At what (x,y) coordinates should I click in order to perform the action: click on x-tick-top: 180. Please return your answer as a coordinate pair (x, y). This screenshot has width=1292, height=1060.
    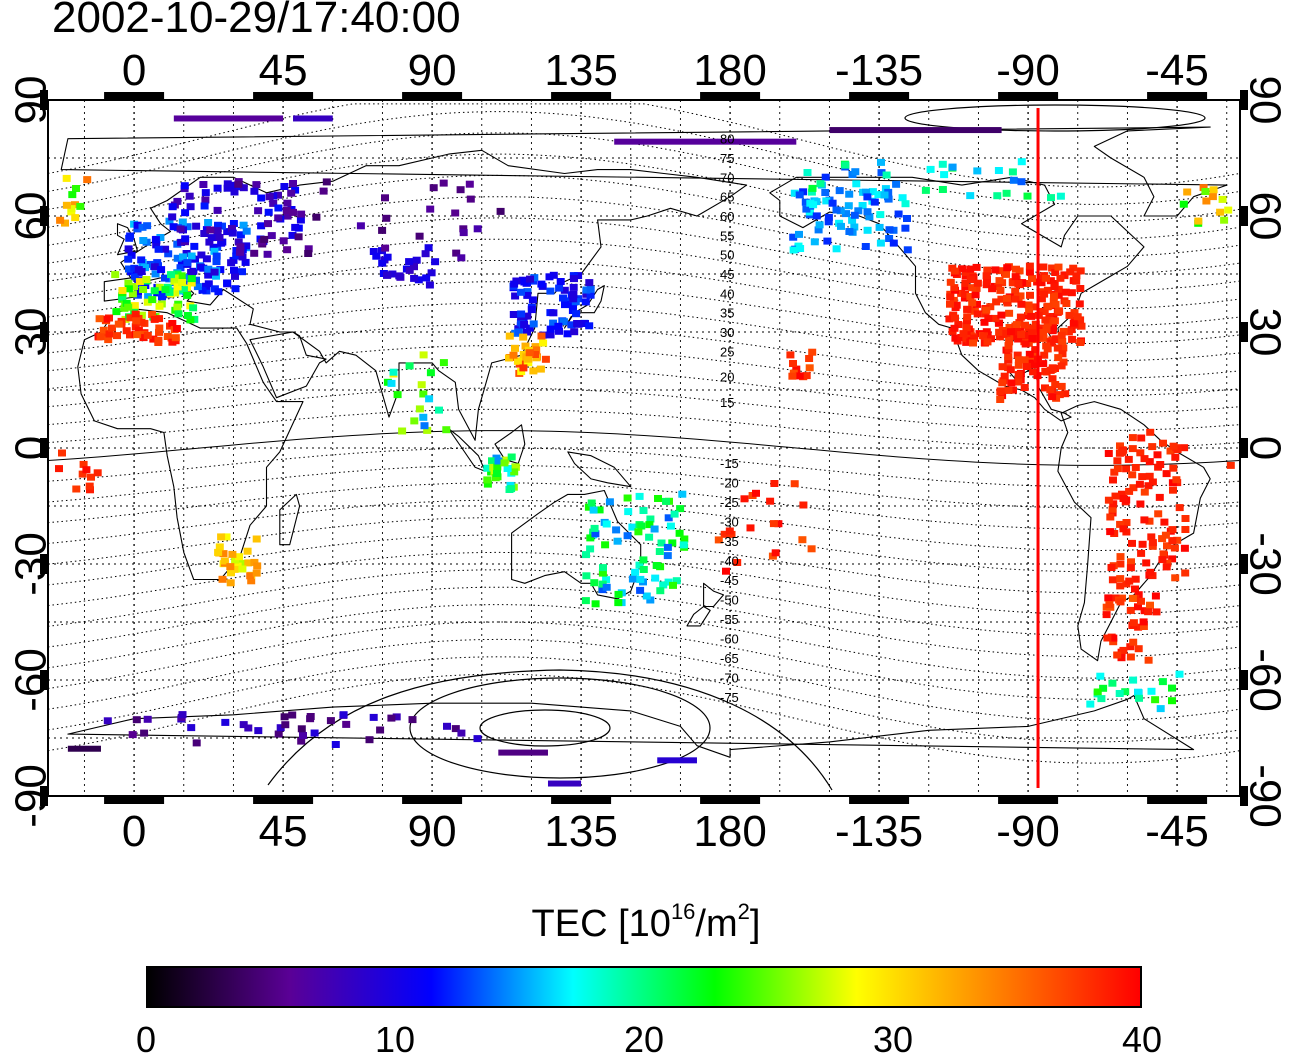
    Looking at the image, I should click on (729, 70).